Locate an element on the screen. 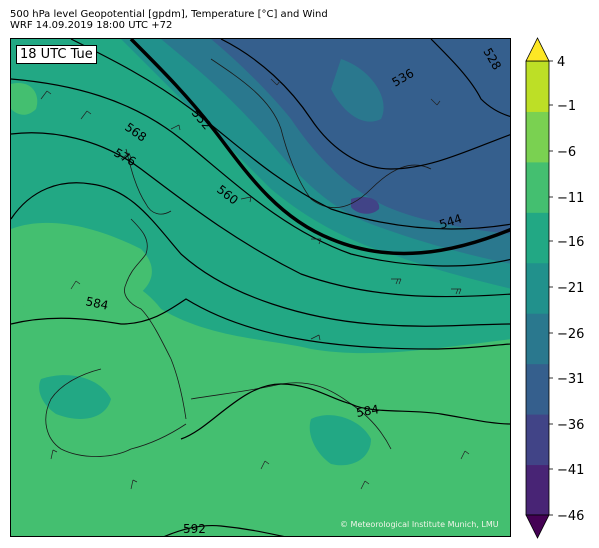 This screenshot has height=548, width=599. colorbar-tick-label: −21 is located at coordinates (570, 288).